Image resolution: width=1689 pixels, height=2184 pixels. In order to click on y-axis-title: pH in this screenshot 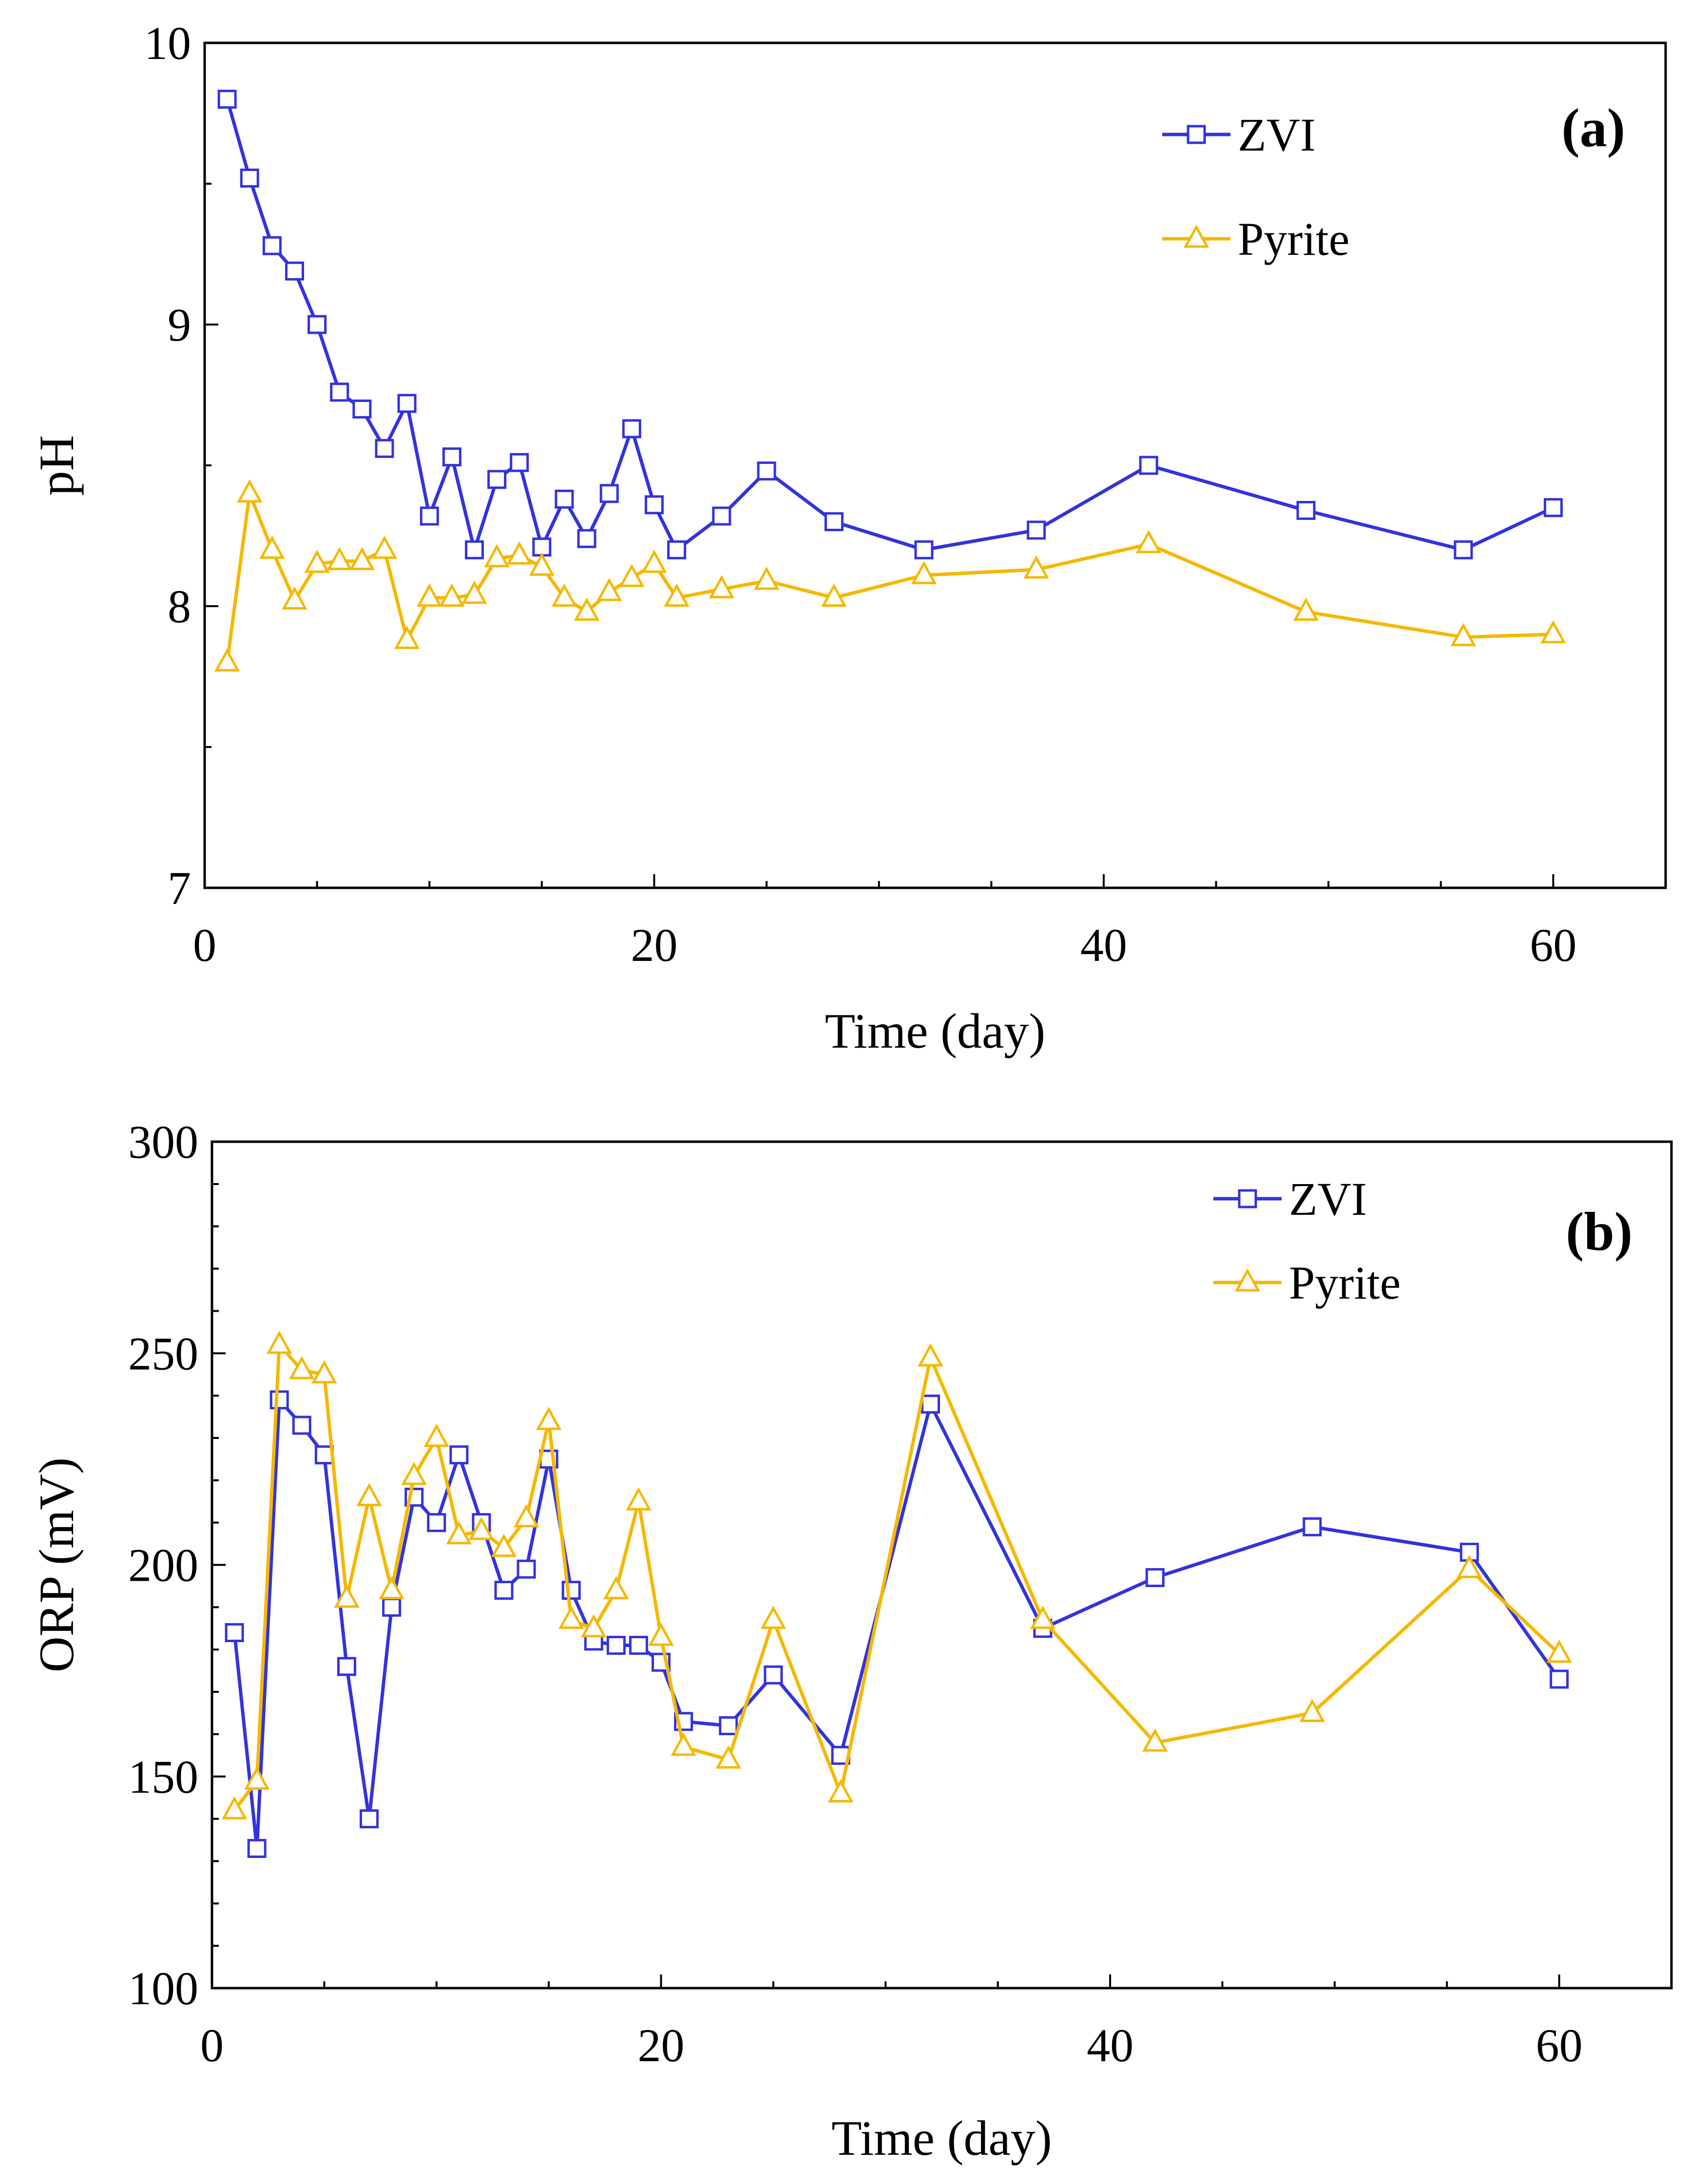, I will do `click(56, 465)`.